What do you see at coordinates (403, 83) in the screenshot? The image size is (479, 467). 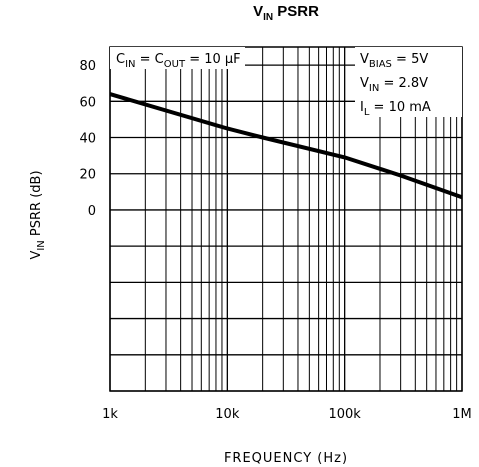 I see `text-part: = 2.8V` at bounding box center [403, 83].